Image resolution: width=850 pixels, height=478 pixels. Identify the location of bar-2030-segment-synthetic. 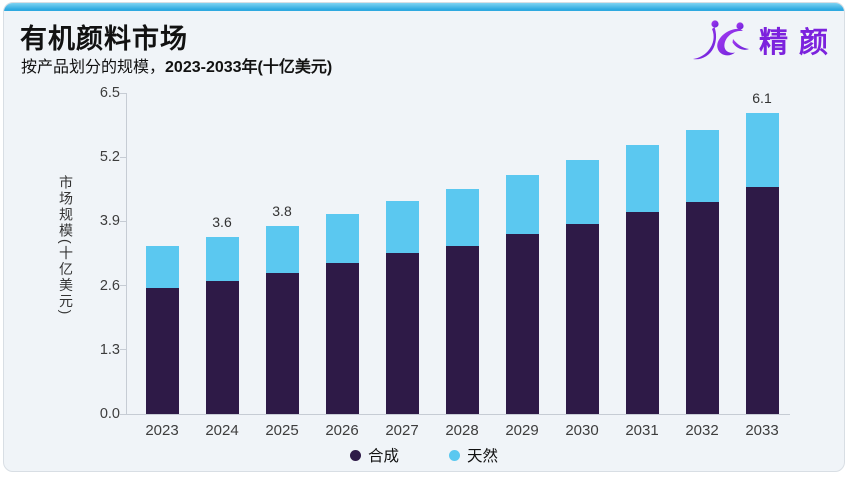
(582, 319).